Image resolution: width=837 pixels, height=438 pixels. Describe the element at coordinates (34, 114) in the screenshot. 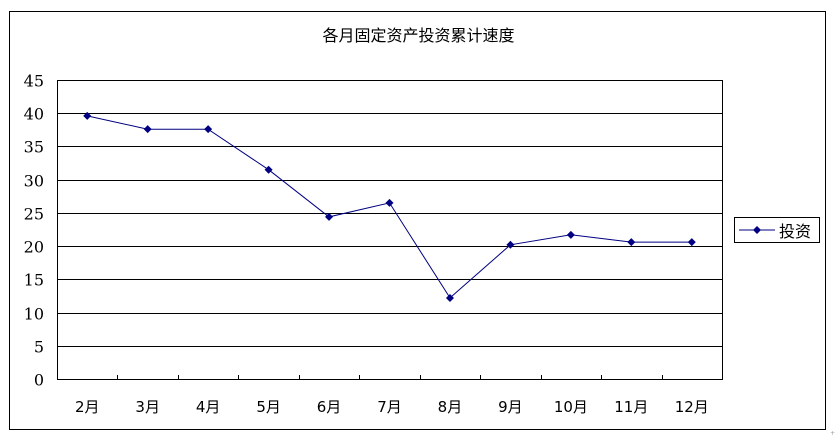

I see `y-tick-label: 40` at that location.